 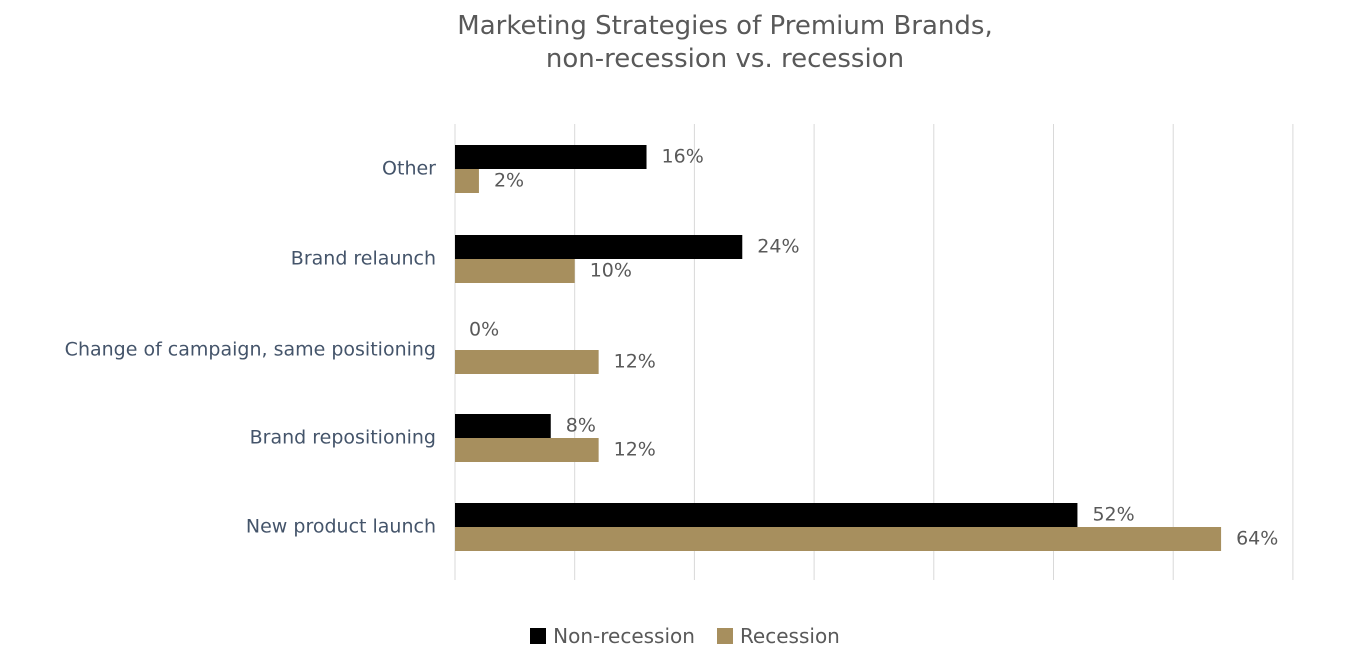 I want to click on data-label-recession-brand-relaunch: 10%, so click(x=611, y=271).